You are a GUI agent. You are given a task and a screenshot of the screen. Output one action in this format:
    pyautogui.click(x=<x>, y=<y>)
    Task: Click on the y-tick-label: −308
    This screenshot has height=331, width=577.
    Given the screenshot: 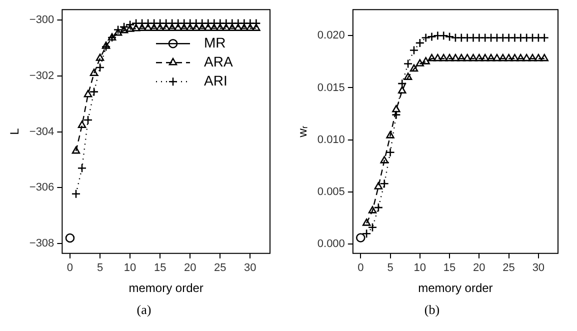 What is the action you would take?
    pyautogui.click(x=41, y=244)
    